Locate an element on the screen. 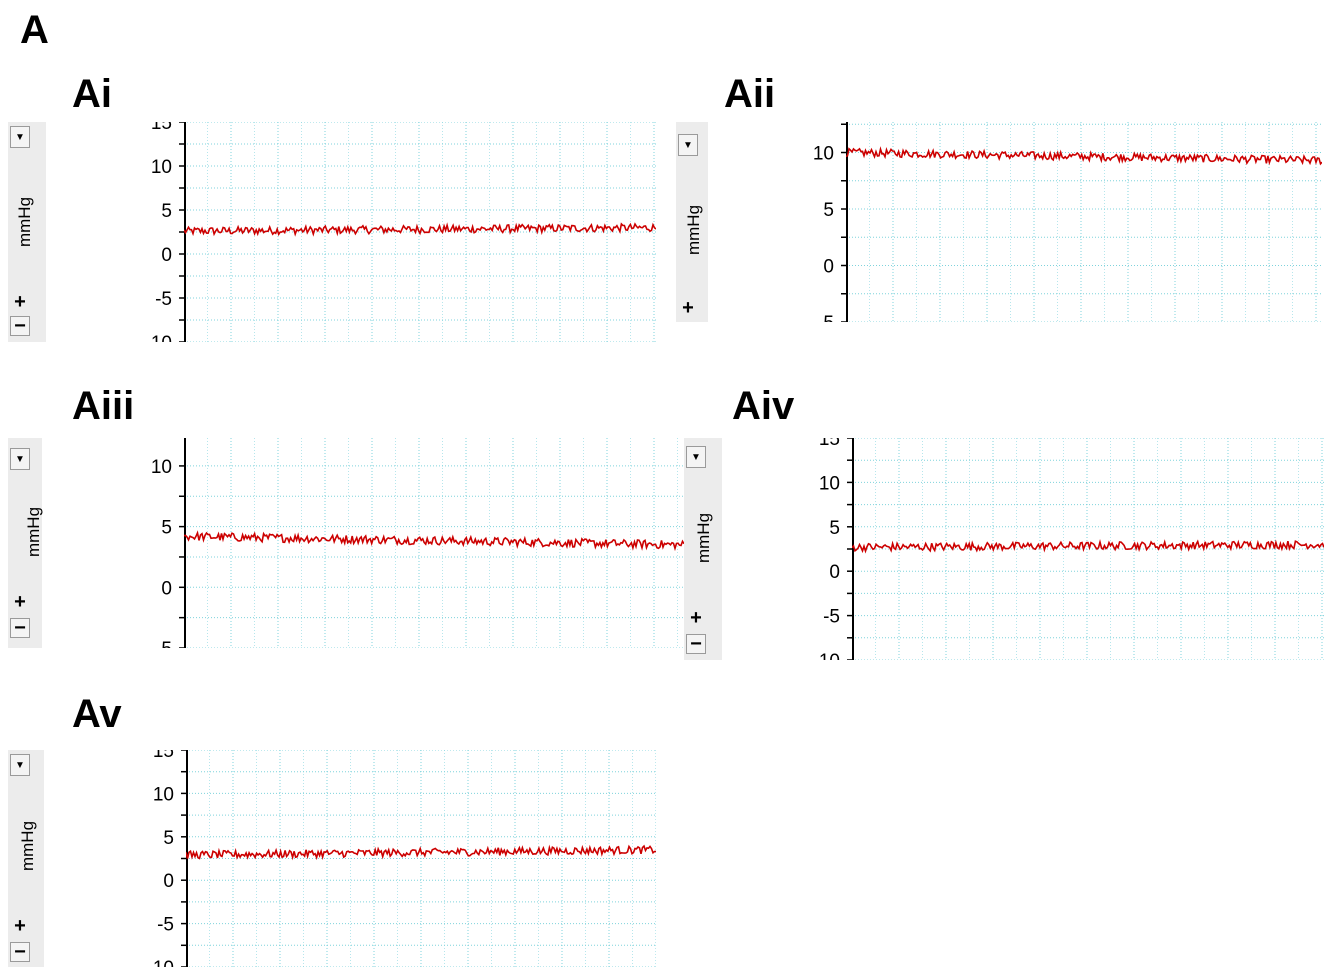 The height and width of the screenshot is (967, 1327). chart-panel-aii: ▼ mmHg + -5 0 5 10 is located at coordinates (999, 222).